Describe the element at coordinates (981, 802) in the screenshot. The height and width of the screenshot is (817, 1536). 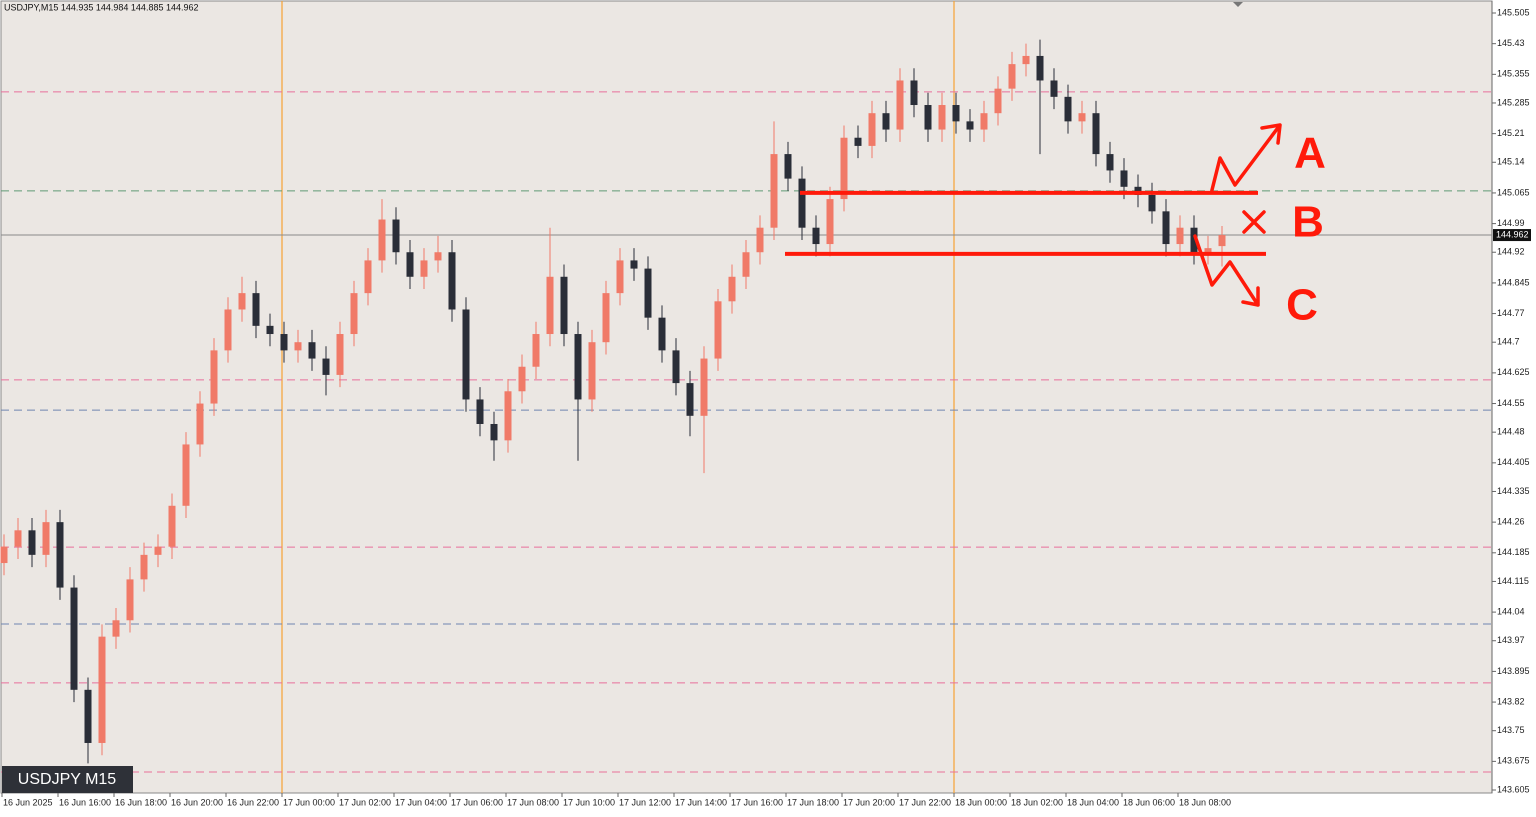
I see `x-tick-label: 18 Jun 00:00` at that location.